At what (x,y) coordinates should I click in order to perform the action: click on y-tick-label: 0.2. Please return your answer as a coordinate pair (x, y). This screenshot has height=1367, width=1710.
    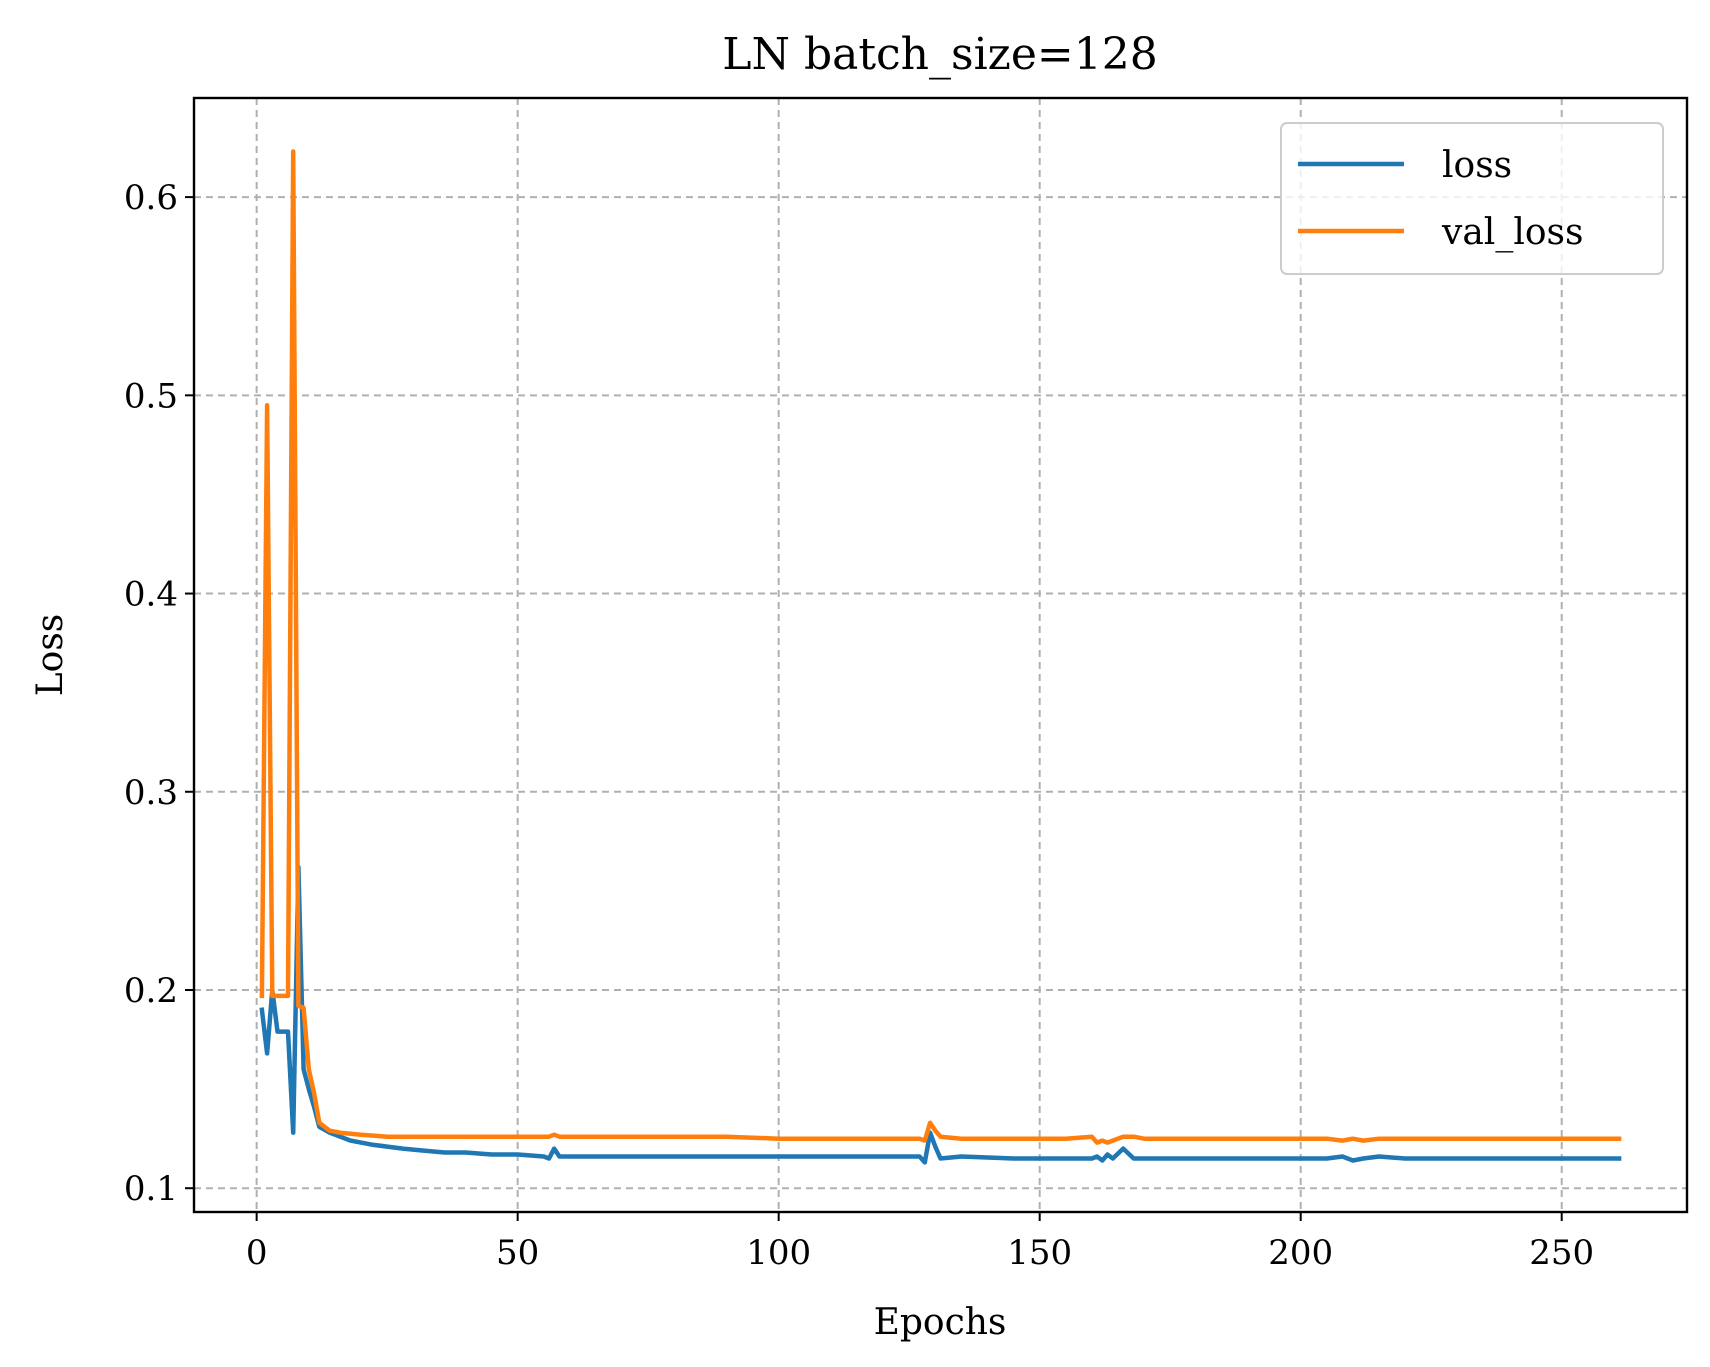
    Looking at the image, I should click on (151, 991).